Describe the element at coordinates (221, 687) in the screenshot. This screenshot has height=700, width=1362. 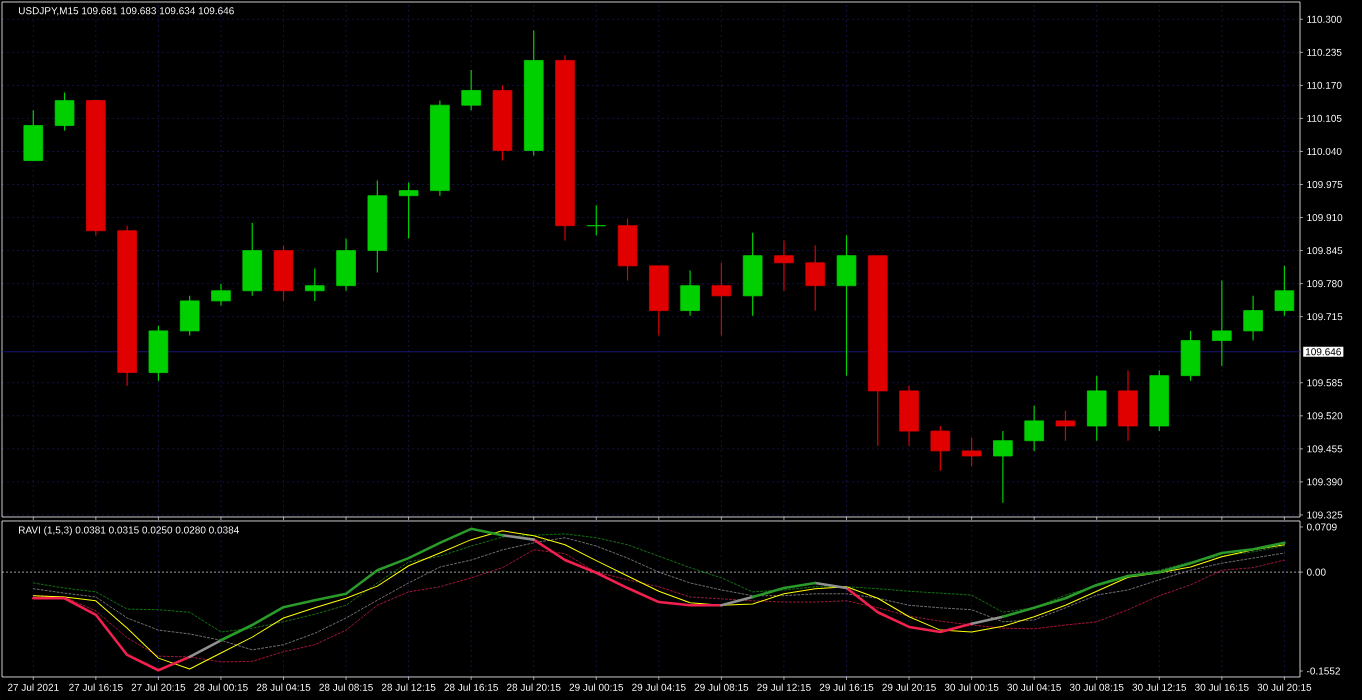
I see `x-tick-label: 28 Jul 00:15` at that location.